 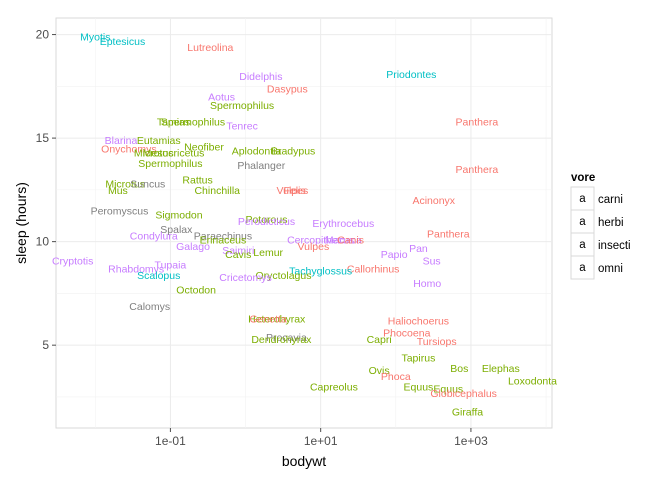 I want to click on point-label: Homo, so click(x=427, y=284).